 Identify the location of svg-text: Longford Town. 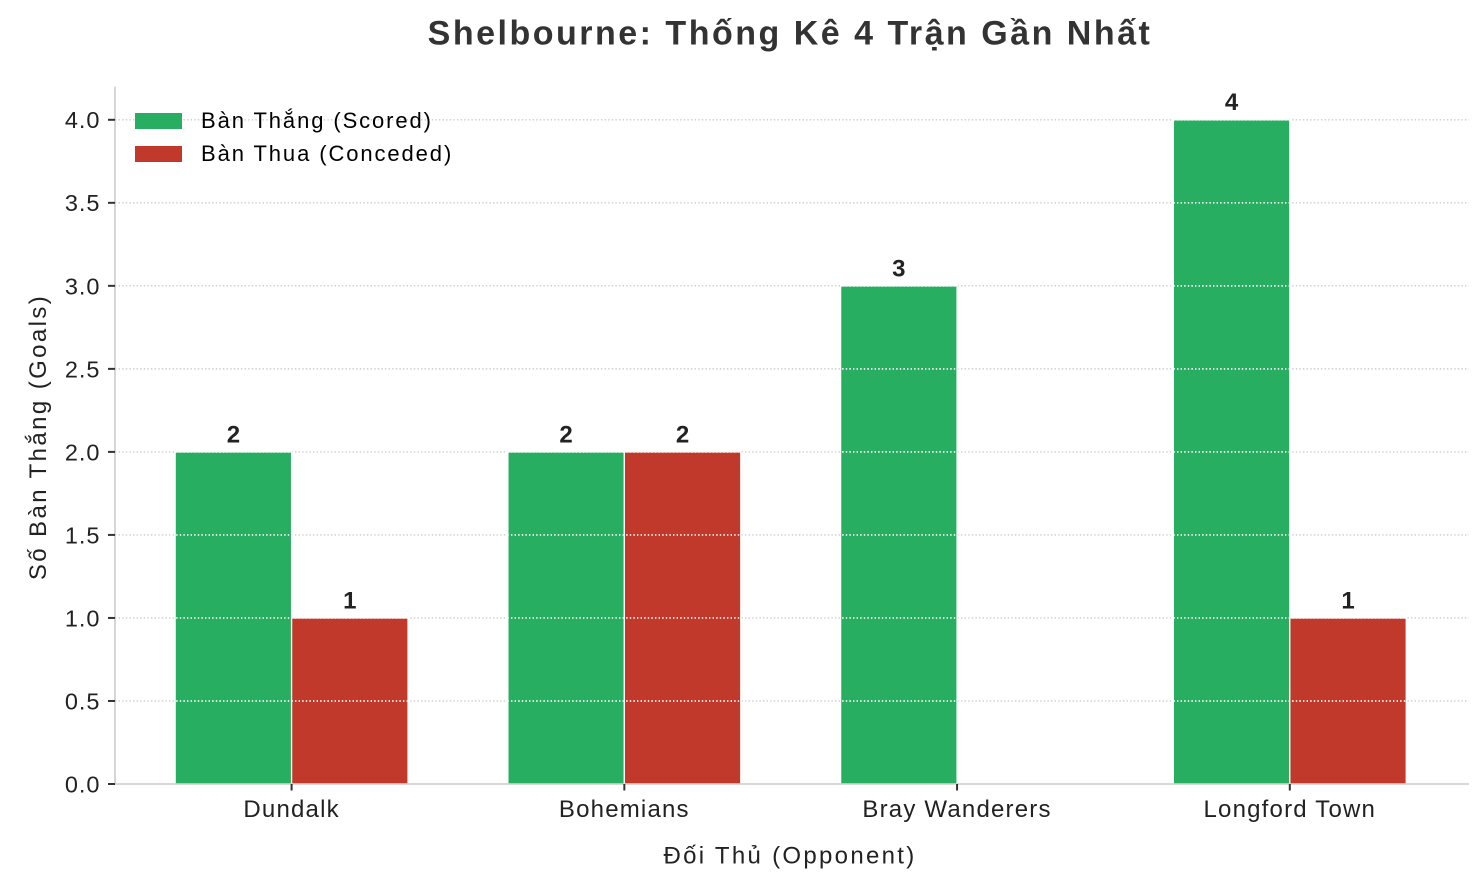
(1289, 809).